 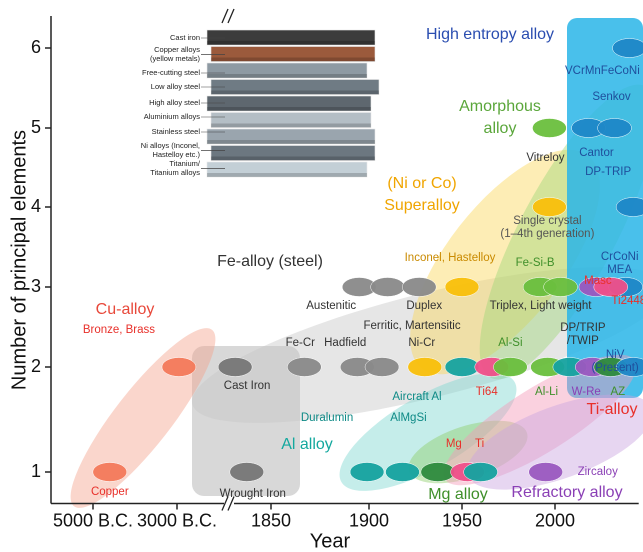 What do you see at coordinates (612, 409) in the screenshot?
I see `group-label: Ti-alloy` at bounding box center [612, 409].